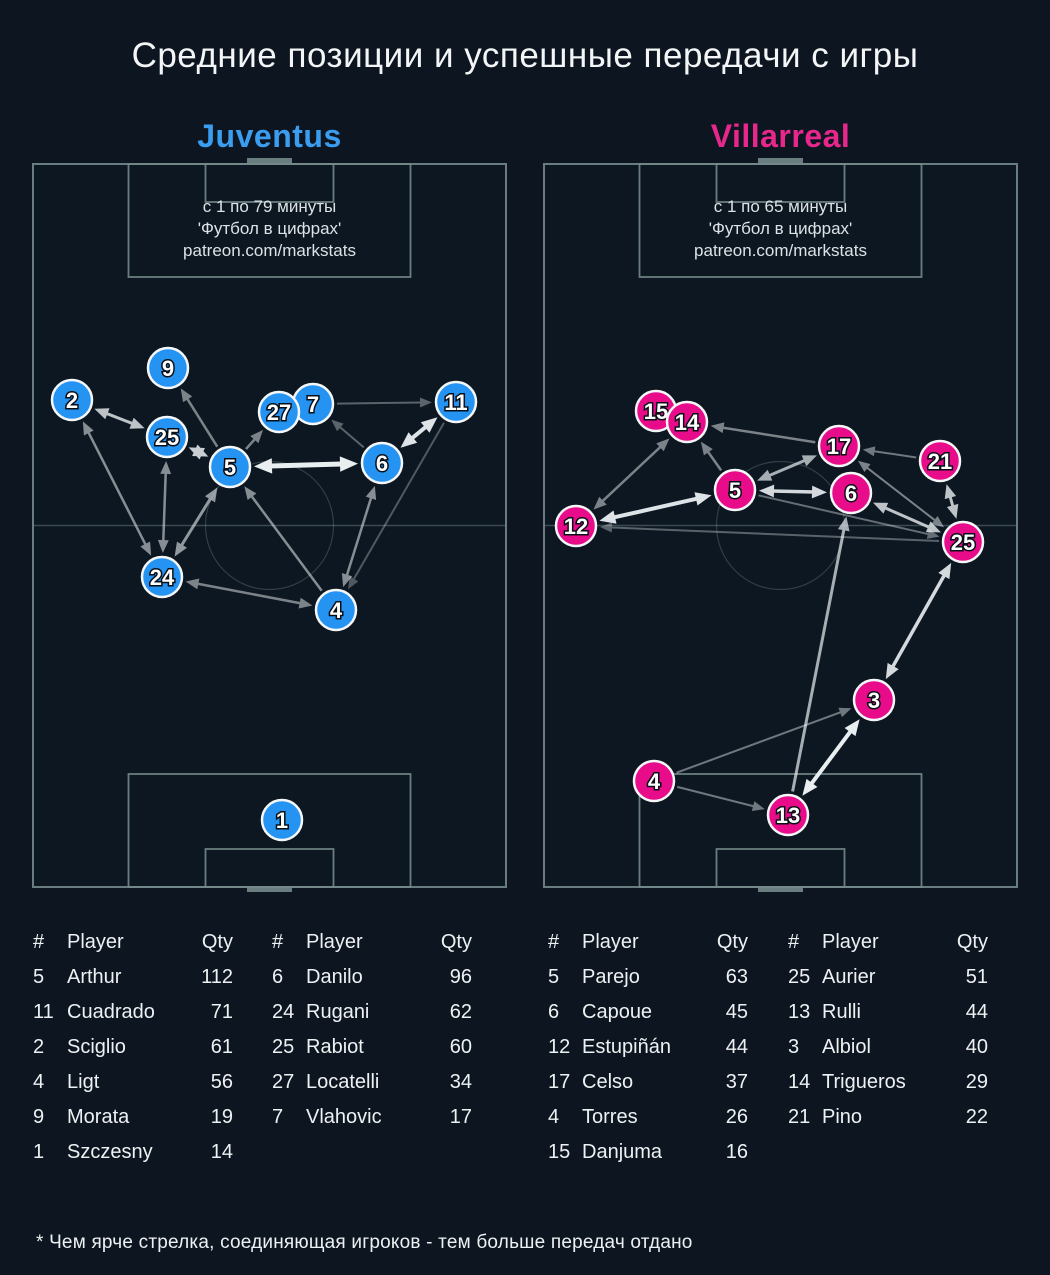 The height and width of the screenshot is (1275, 1050). What do you see at coordinates (841, 1012) in the screenshot?
I see `cell-player: Rulli` at bounding box center [841, 1012].